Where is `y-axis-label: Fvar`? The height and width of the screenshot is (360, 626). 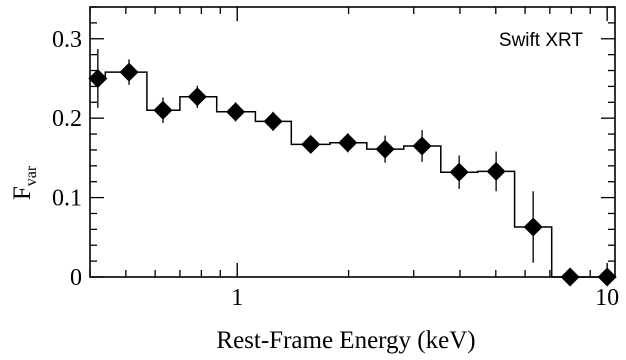
y-axis-label: Fvar is located at coordinates (24, 182).